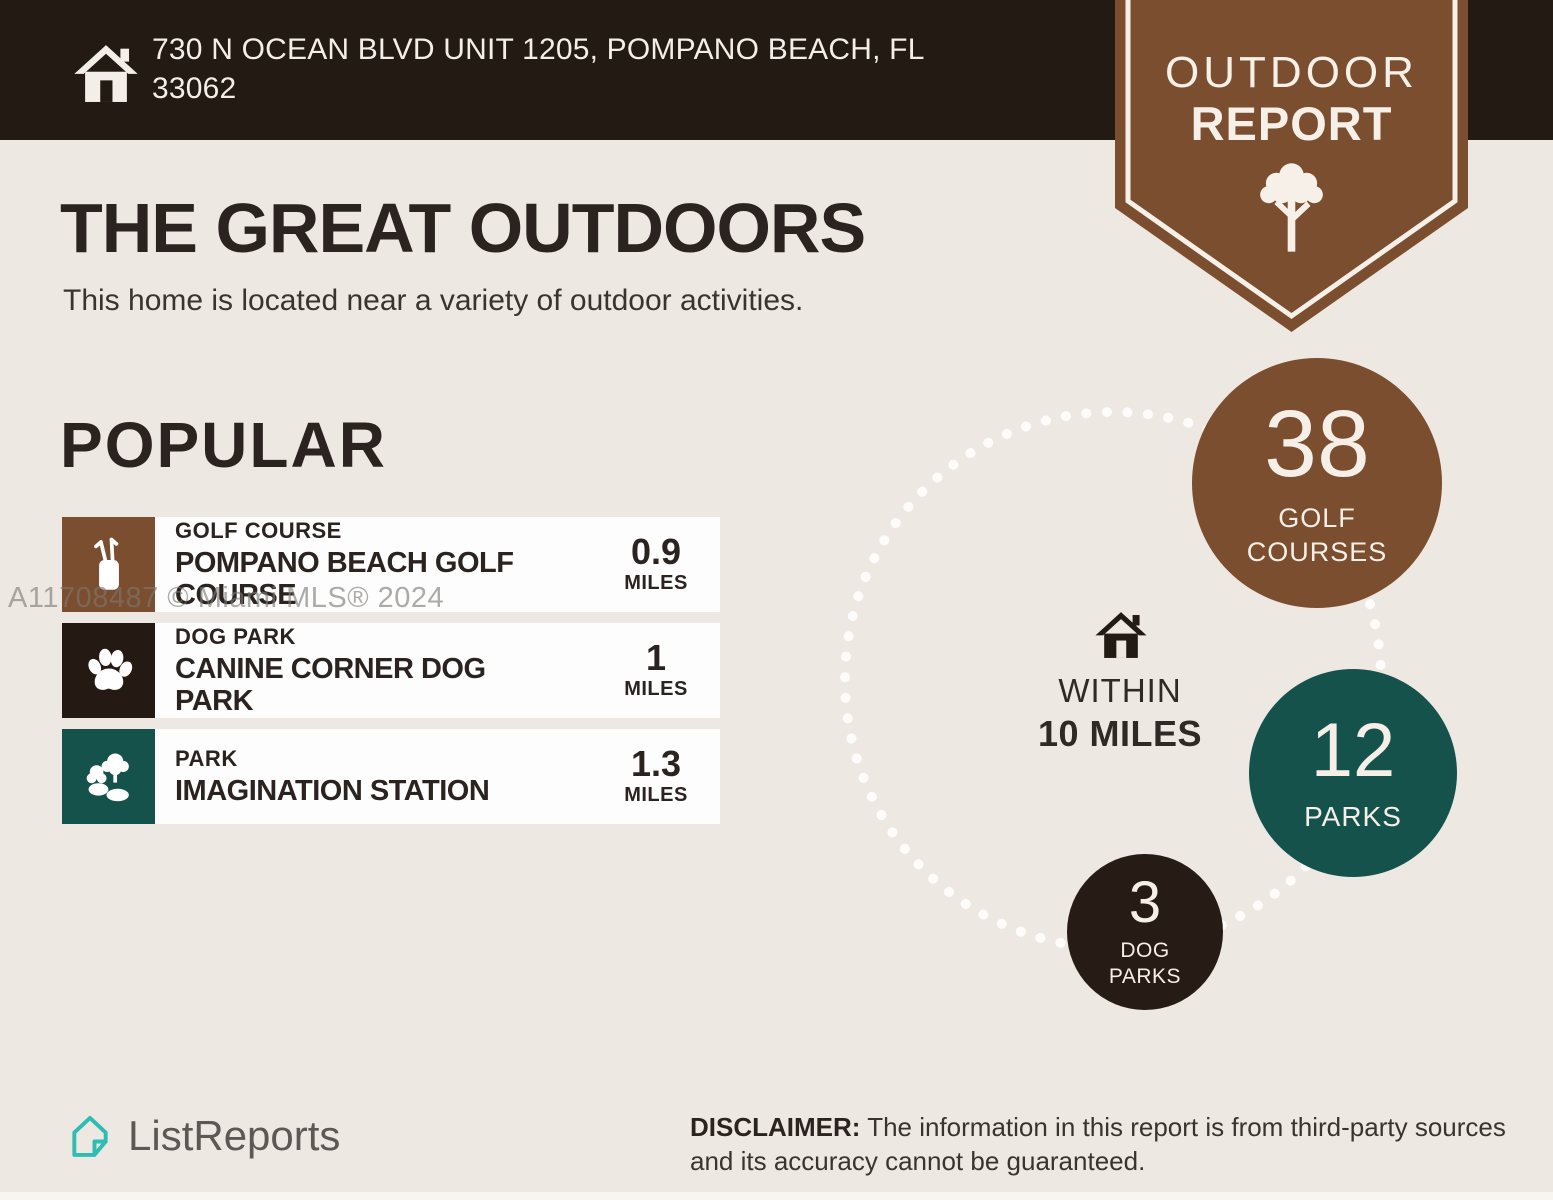 This screenshot has height=1200, width=1553. What do you see at coordinates (1317, 517) in the screenshot?
I see `stat-label-line1: GOLF` at bounding box center [1317, 517].